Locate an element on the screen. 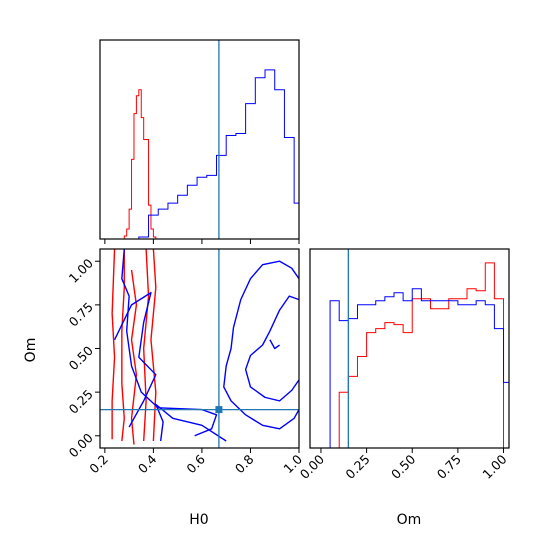 This screenshot has width=550, height=550. h0-hist-series-run_b is located at coordinates (199, 164).